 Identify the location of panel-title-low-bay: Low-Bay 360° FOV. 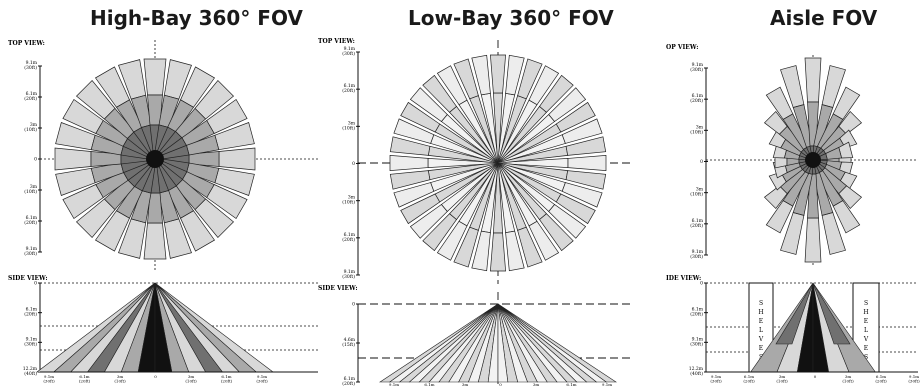
(511, 18).